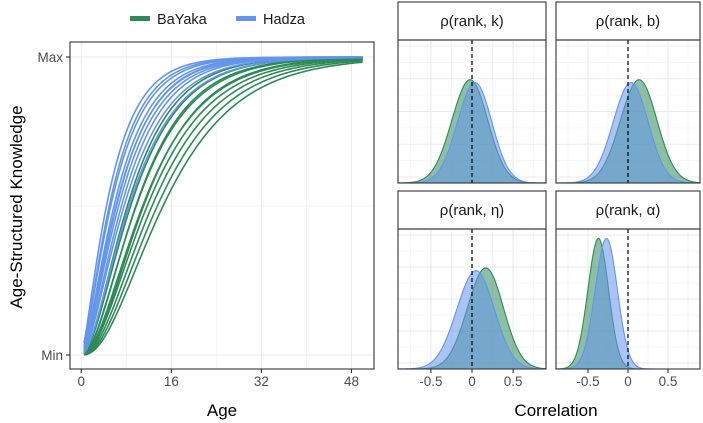 Image resolution: width=703 pixels, height=423 pixels. I want to click on y-tick-label: Min, so click(52, 355).